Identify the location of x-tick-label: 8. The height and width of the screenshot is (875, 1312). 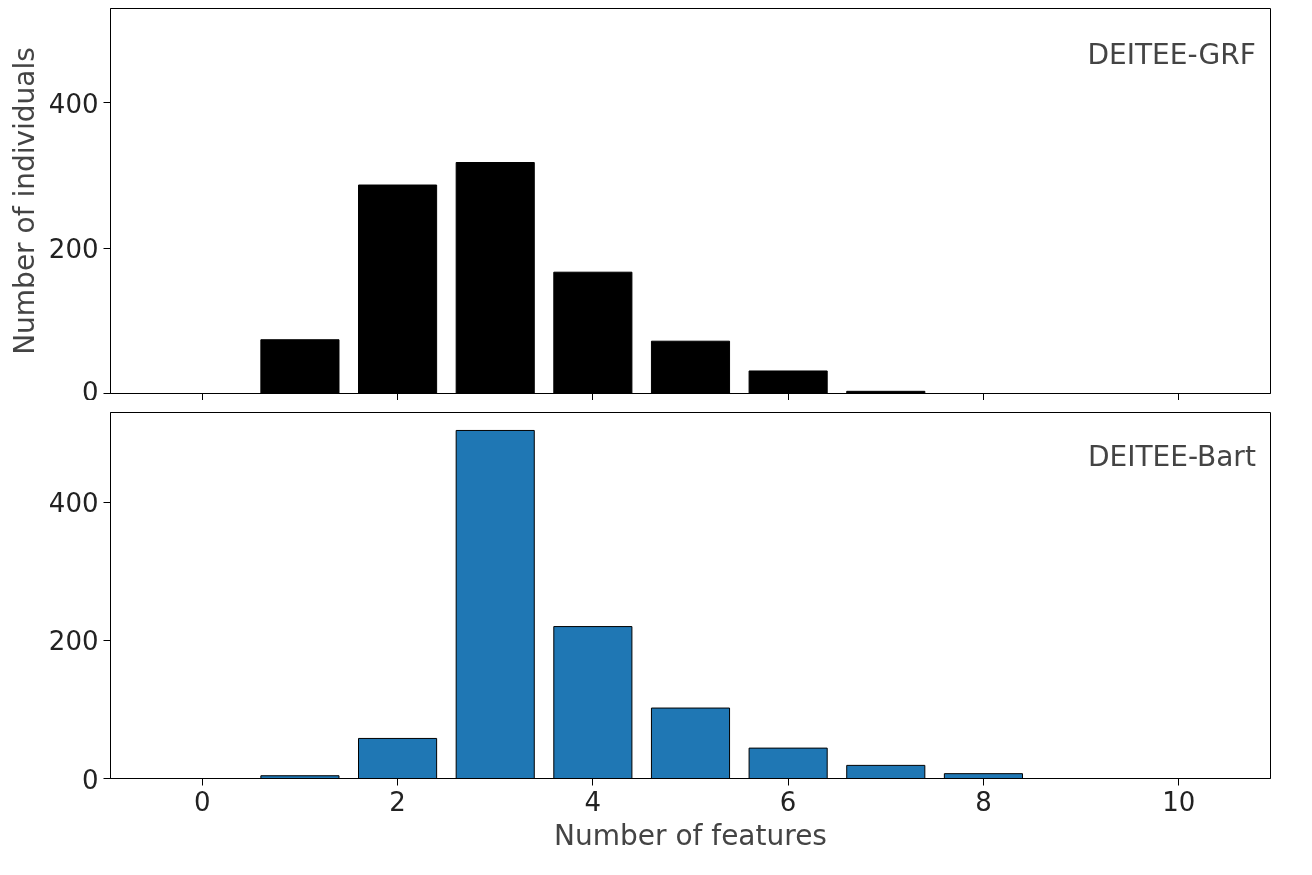
(983, 801).